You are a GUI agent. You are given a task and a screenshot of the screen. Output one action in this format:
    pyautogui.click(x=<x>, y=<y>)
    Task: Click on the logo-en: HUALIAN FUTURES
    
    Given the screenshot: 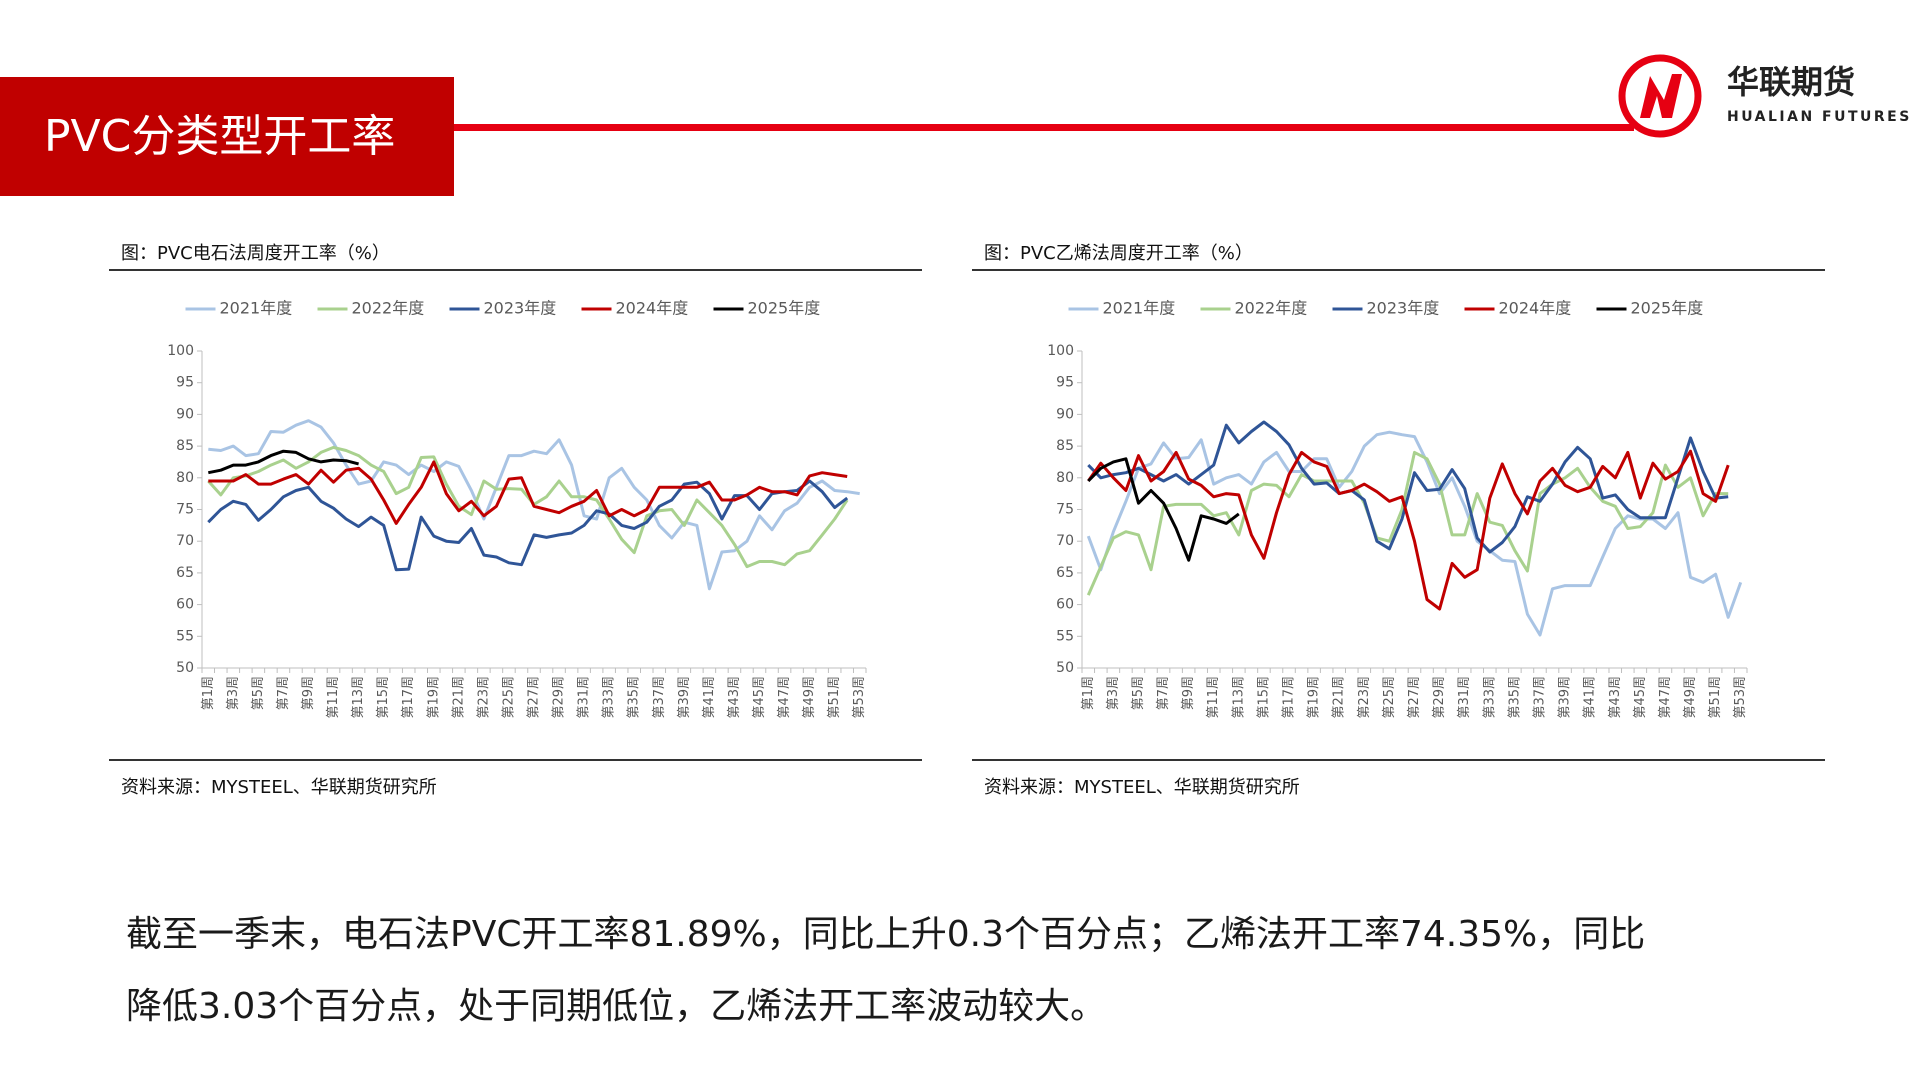 What is the action you would take?
    pyautogui.click(x=1819, y=117)
    